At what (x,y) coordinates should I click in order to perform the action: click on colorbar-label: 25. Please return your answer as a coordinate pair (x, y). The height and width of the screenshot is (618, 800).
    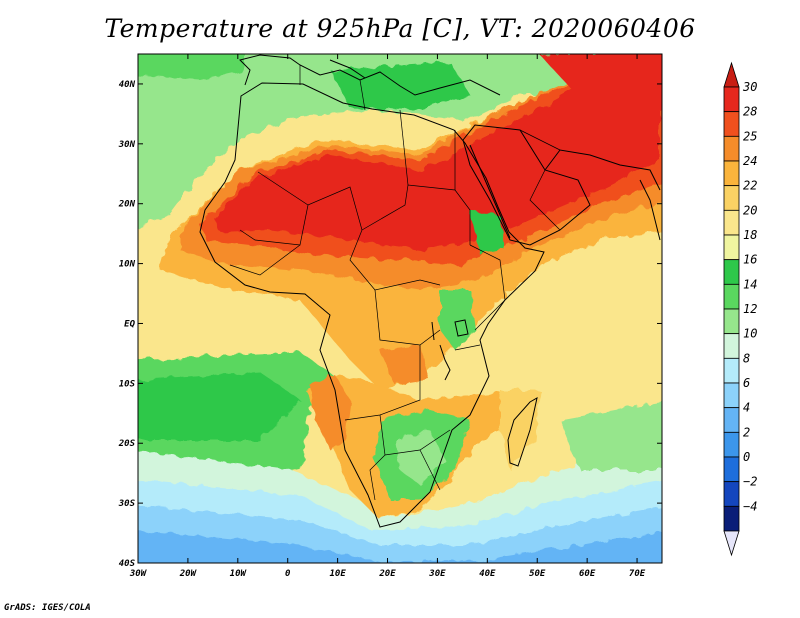
    Looking at the image, I should click on (750, 136).